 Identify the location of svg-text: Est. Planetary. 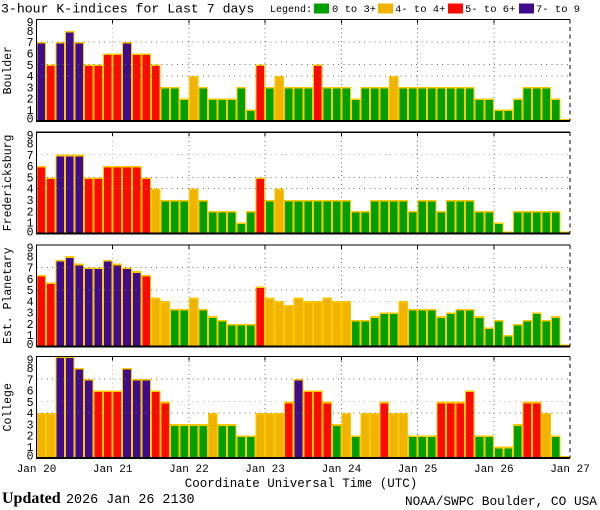
(8, 295).